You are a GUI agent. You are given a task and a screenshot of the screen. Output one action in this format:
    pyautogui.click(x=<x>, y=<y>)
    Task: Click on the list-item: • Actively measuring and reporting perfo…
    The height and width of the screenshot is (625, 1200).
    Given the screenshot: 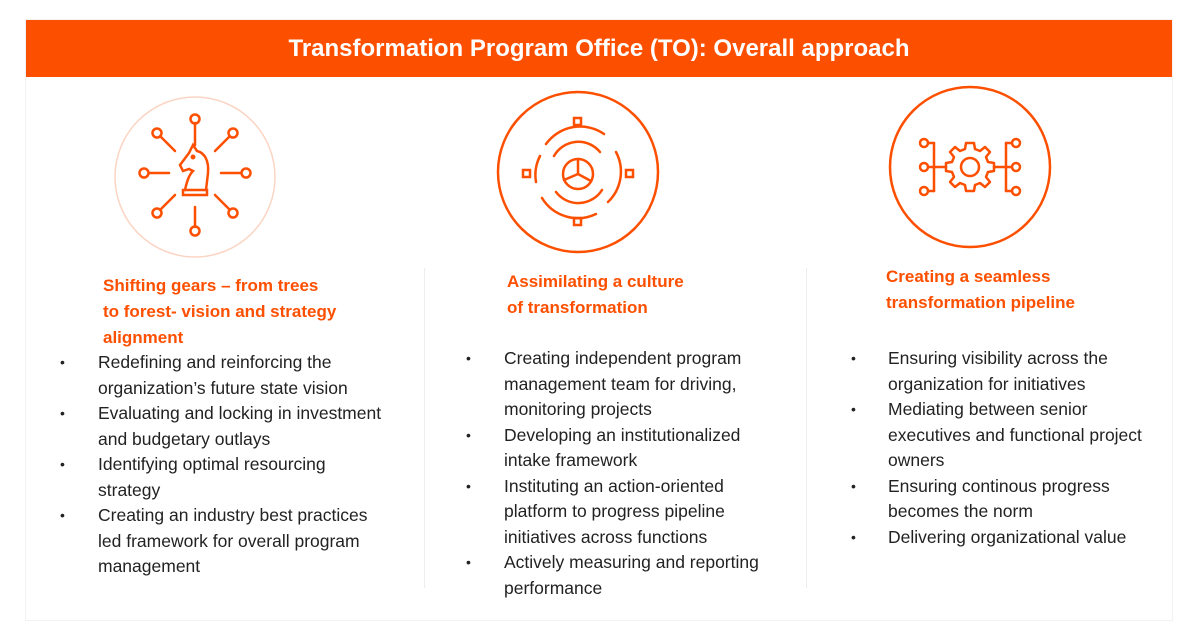 What is the action you would take?
    pyautogui.click(x=612, y=575)
    